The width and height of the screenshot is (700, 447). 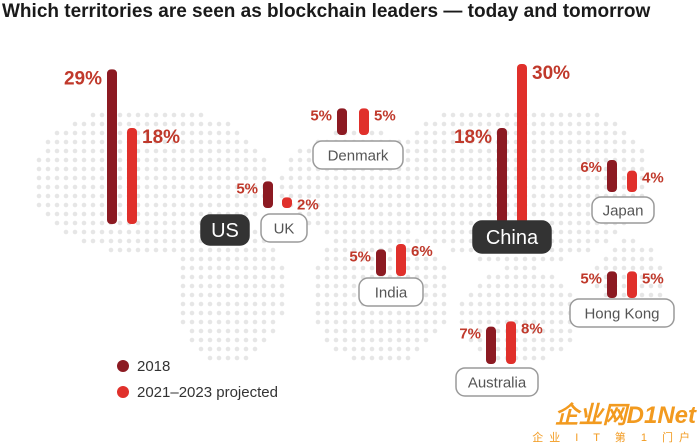 What do you see at coordinates (197, 379) in the screenshot?
I see `legend: 2018 2021–2023 projected` at bounding box center [197, 379].